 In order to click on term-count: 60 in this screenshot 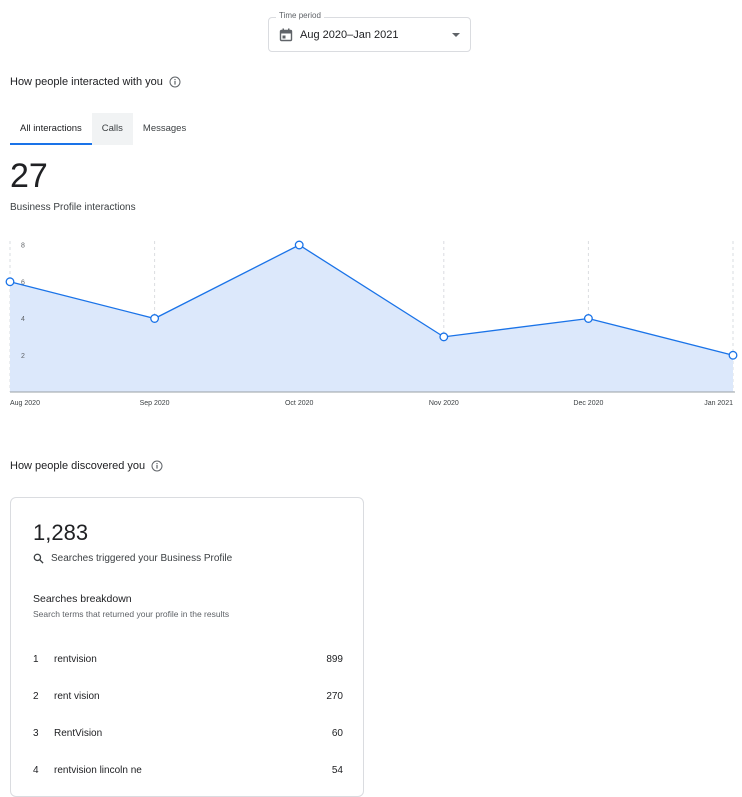, I will do `click(337, 733)`.